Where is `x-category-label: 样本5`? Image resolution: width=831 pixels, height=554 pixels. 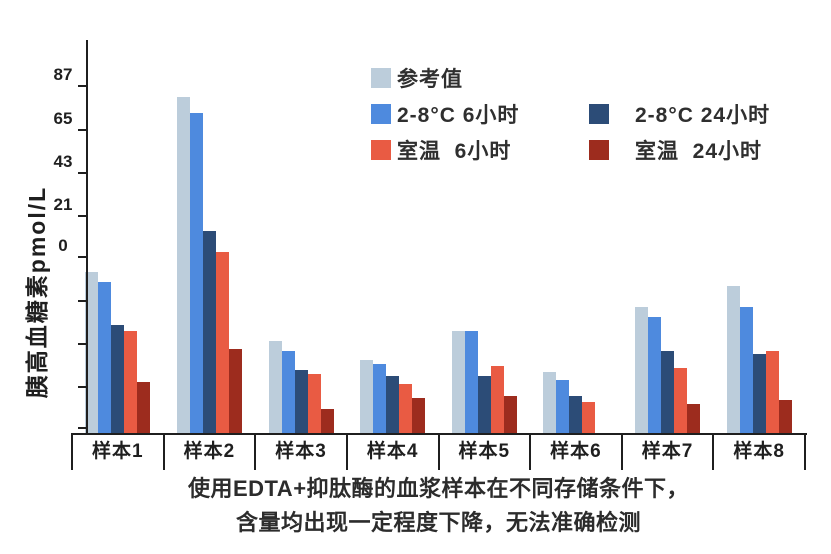 x-category-label: 样本5 is located at coordinates (484, 451).